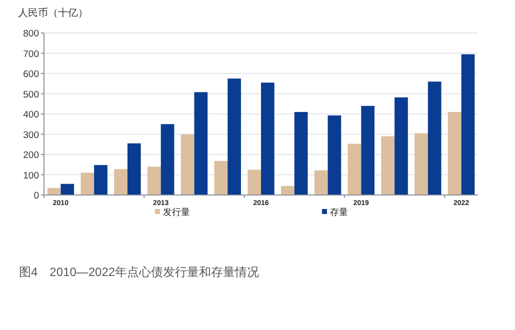 The width and height of the screenshot is (515, 330). Describe the element at coordinates (31, 94) in the screenshot. I see `y-tick-label: 500` at that location.